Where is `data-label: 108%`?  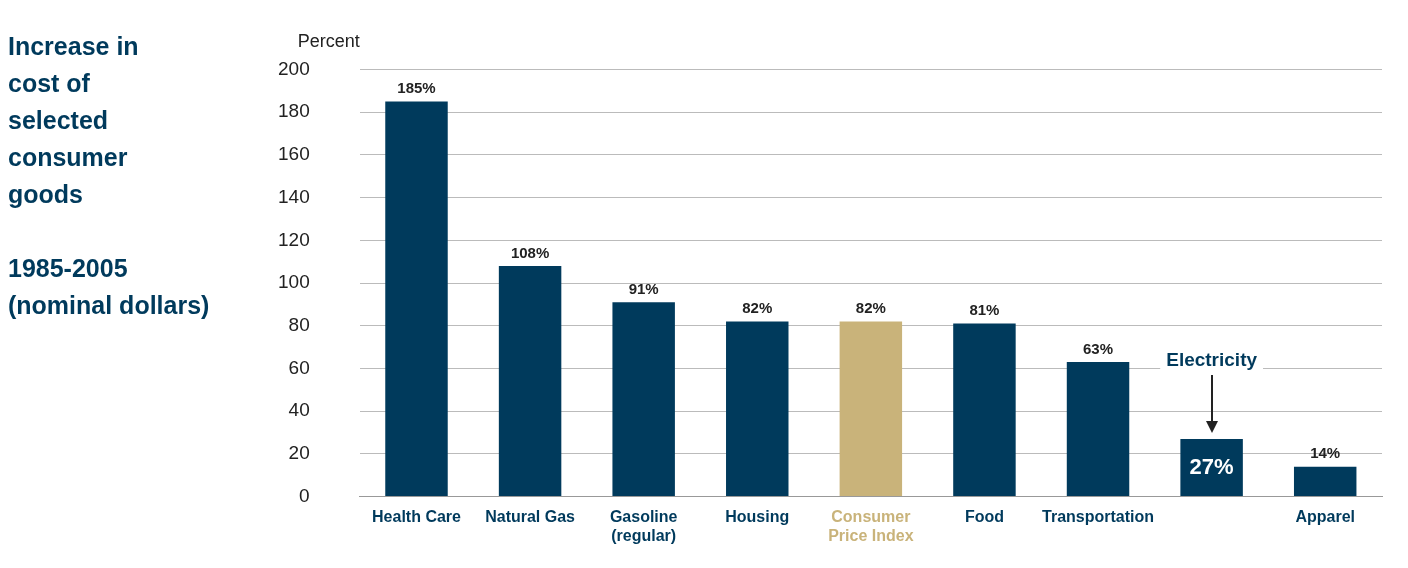
data-label: 108% is located at coordinates (530, 252).